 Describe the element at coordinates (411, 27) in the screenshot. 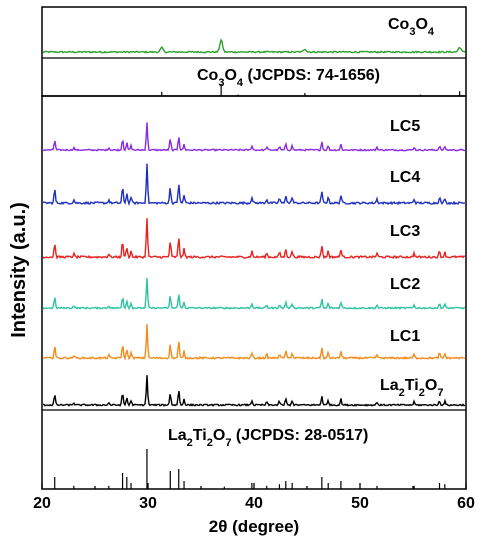

I see `label-co3o4: Co3O4` at that location.